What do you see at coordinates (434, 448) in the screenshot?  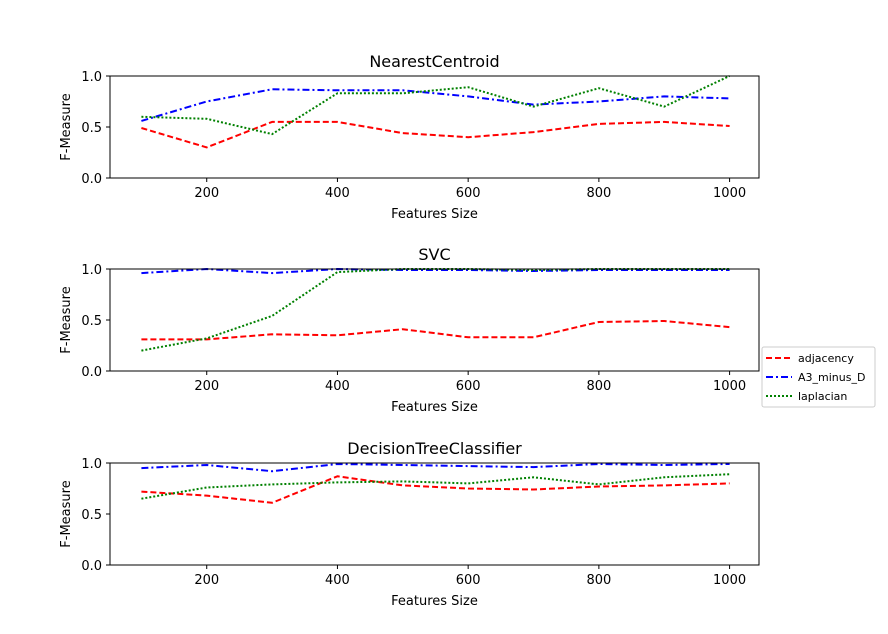 I see `chart-title-2: DecisionTreeClassifier` at bounding box center [434, 448].